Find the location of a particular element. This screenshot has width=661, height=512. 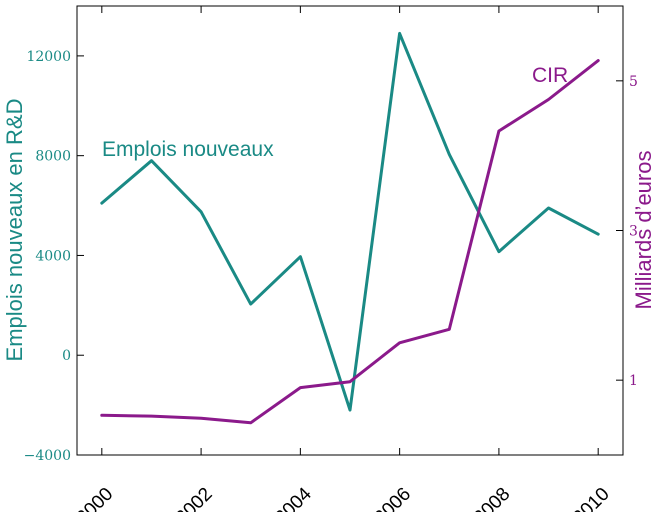

left-axis-ticks: 12000 8000 4000 0 −4000 is located at coordinates (54, 256).